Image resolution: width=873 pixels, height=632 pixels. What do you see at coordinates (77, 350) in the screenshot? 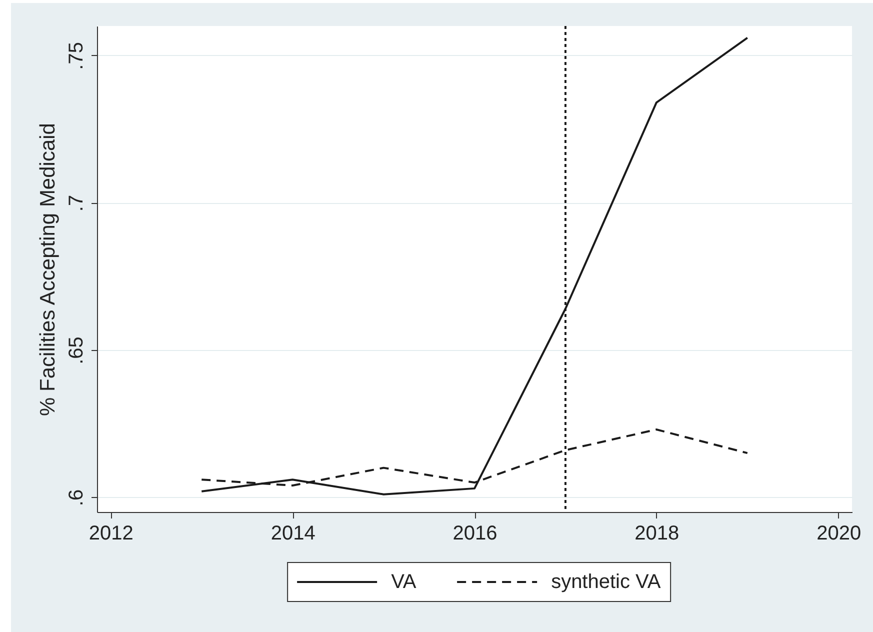
I see `y-tick-label: .65` at bounding box center [77, 350].